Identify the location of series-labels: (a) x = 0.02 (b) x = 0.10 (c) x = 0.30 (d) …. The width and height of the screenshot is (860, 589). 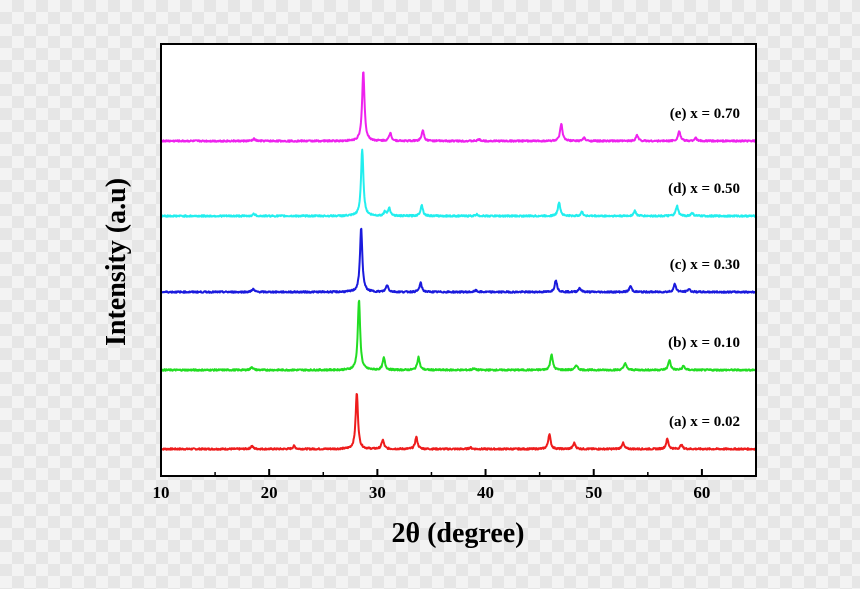
(704, 268).